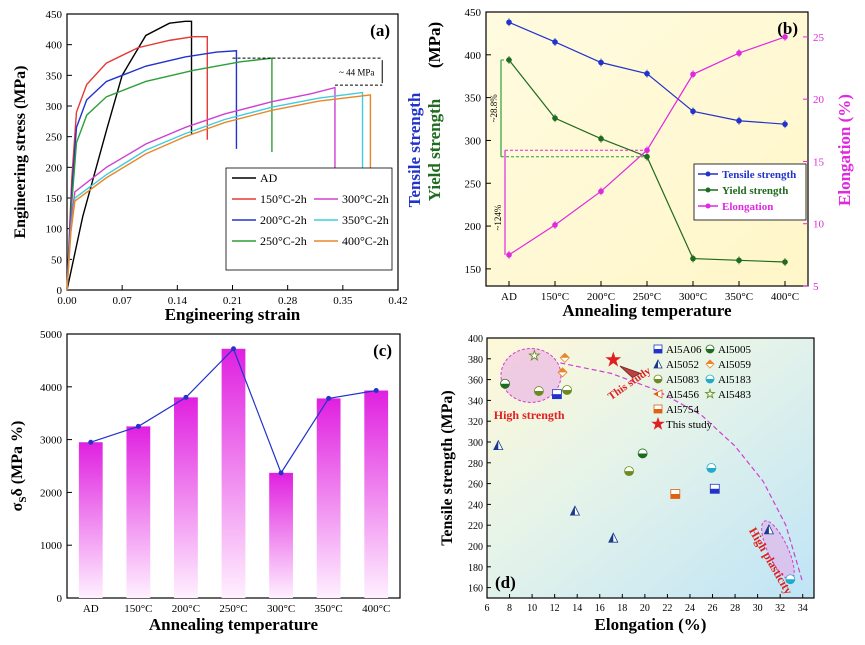 The height and width of the screenshot is (645, 865). What do you see at coordinates (473, 270) in the screenshot?
I see `y-tick-label-left-b: 150` at bounding box center [473, 270].